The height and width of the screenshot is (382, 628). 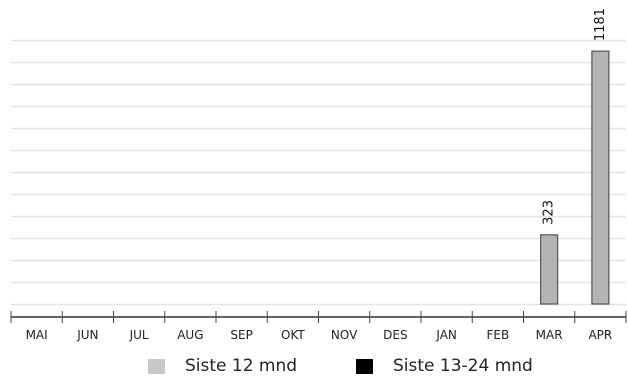 I want to click on x-tick-label: SEP, so click(x=241, y=335).